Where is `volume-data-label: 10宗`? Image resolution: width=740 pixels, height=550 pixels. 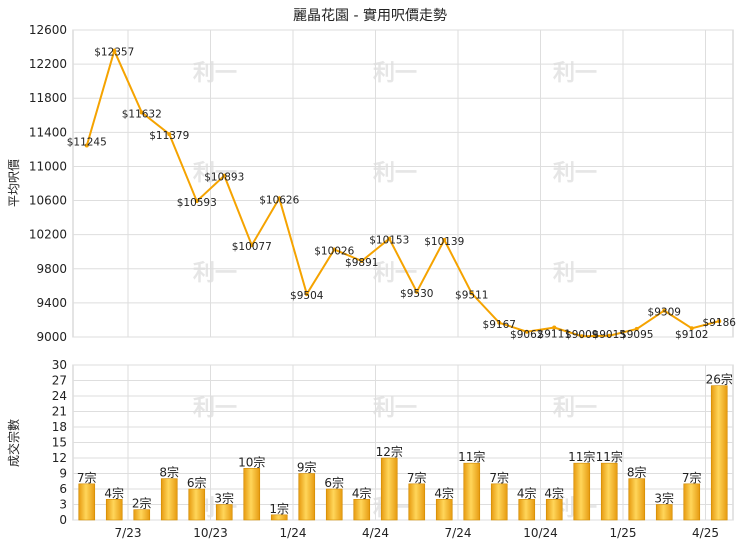 volume-data-label: 10宗 is located at coordinates (251, 461).